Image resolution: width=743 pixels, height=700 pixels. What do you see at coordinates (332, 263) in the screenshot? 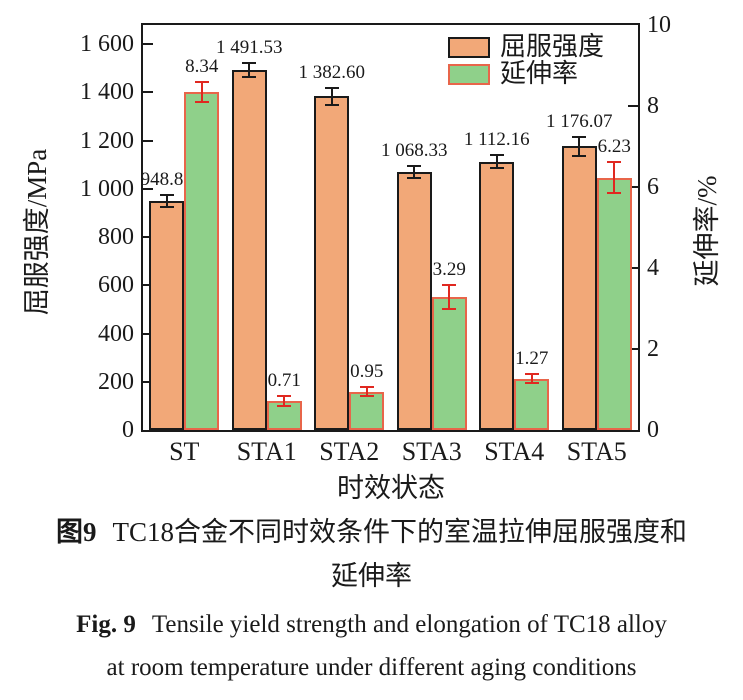
I see `bar-yield-STA2` at bounding box center [332, 263].